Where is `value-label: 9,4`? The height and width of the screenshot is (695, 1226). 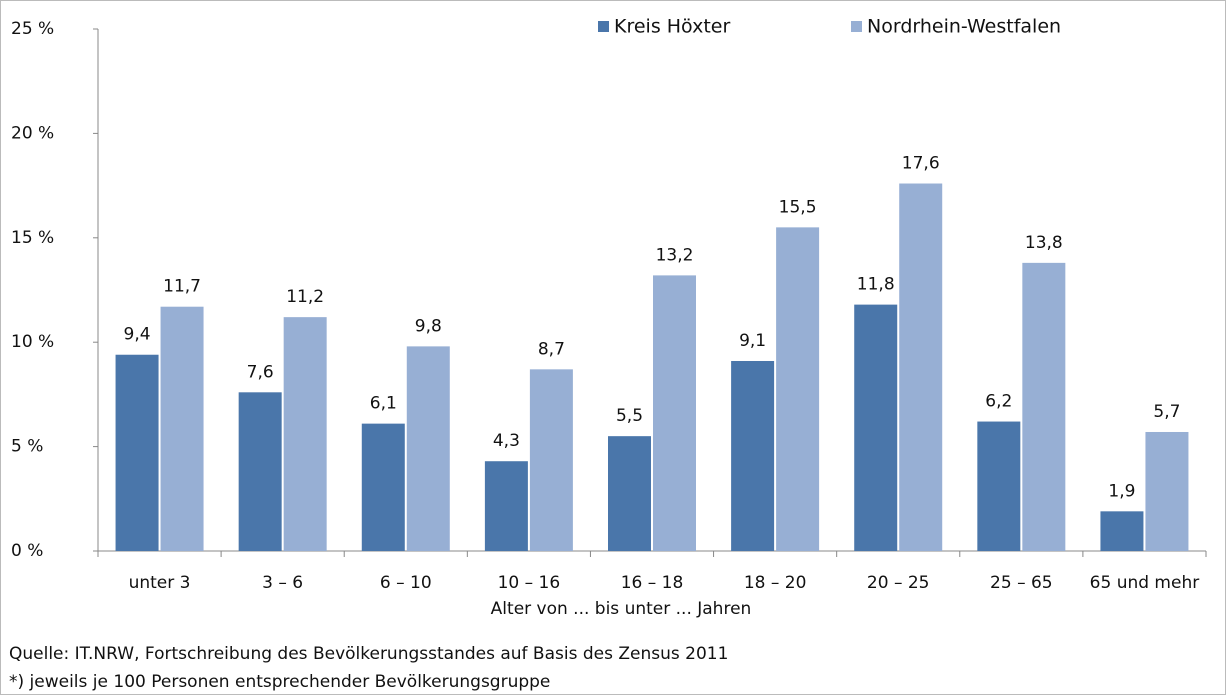
value-label: 9,4 is located at coordinates (137, 335).